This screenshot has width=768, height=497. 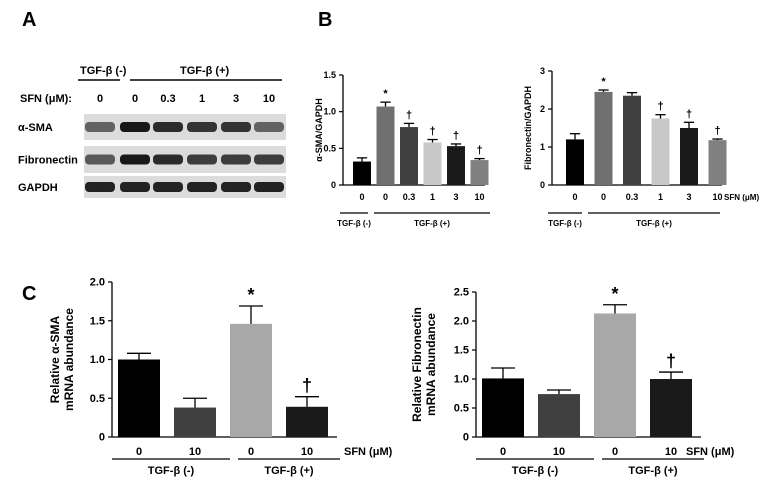 I want to click on blot-tgf-positive: TGF-β (+), so click(x=205, y=71).